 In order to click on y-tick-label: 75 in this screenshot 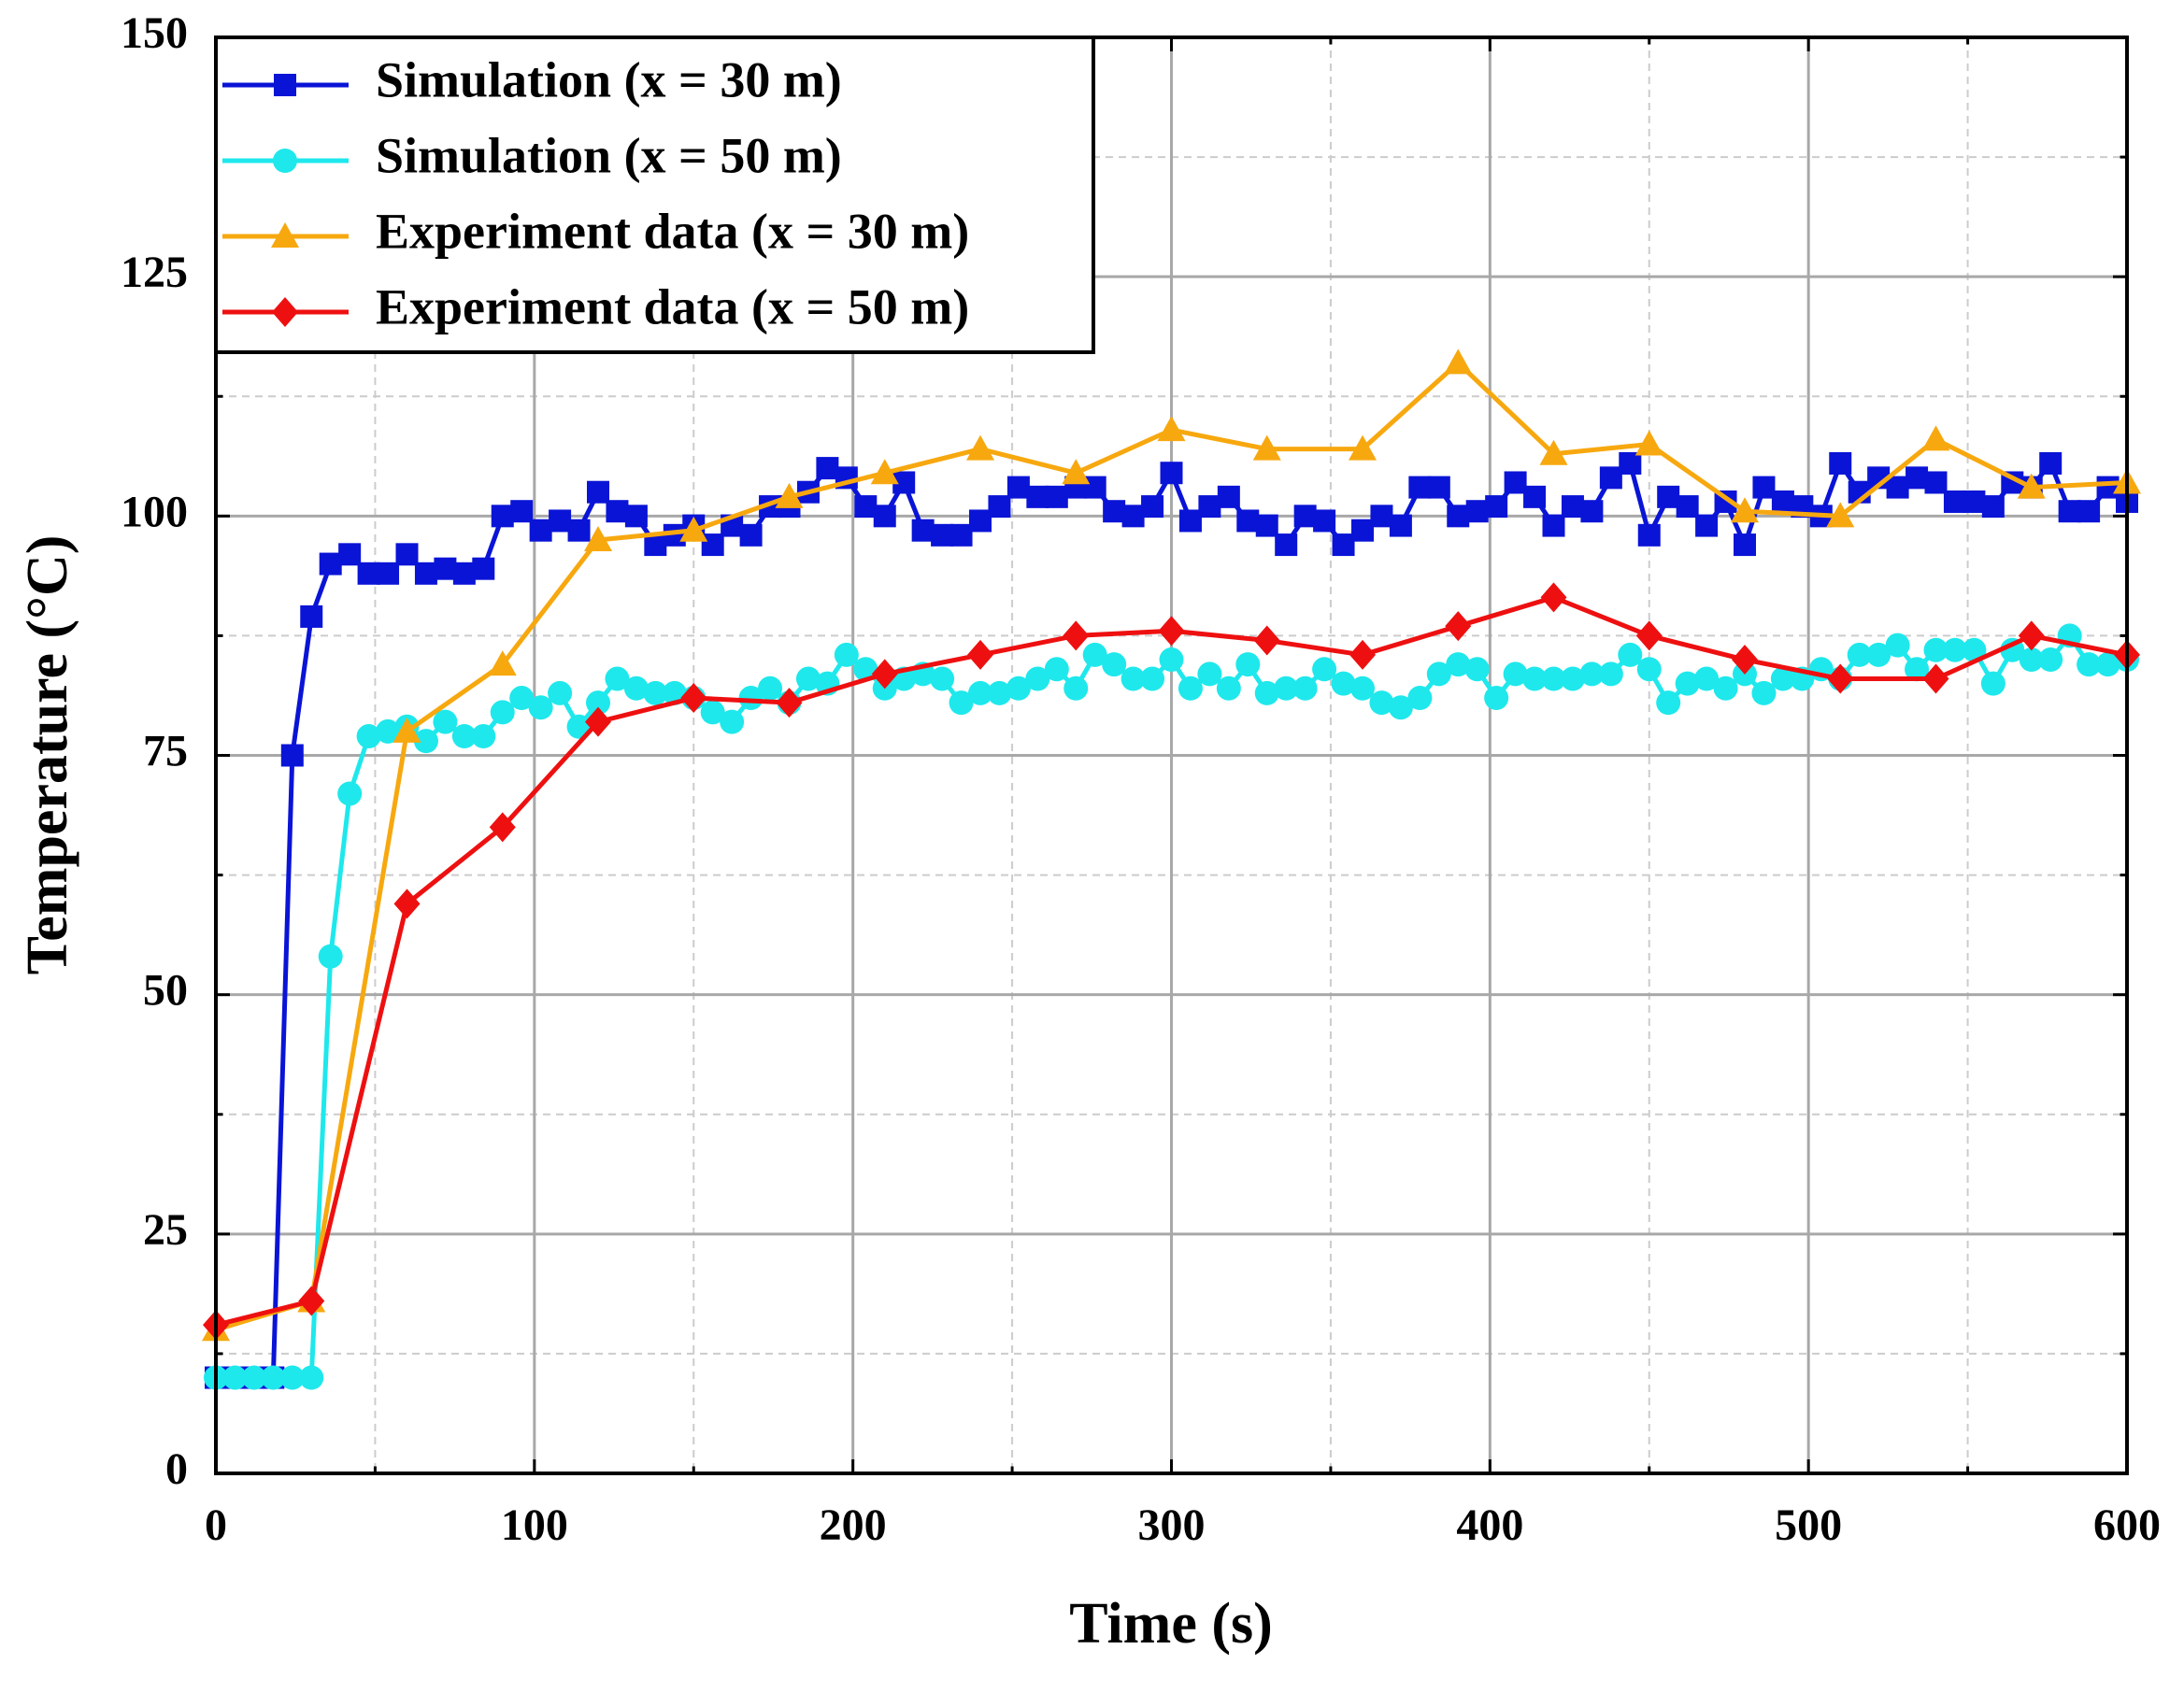, I will do `click(165, 751)`.